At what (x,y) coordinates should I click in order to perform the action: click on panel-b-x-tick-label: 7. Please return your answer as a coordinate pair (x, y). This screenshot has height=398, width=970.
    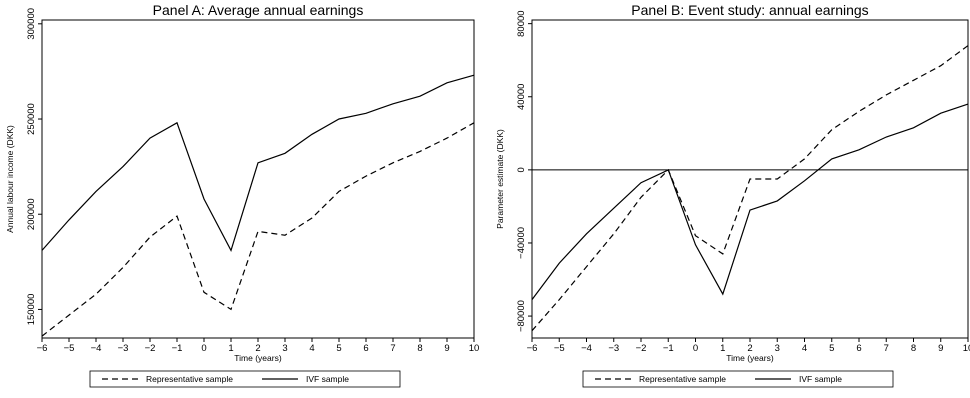
    Looking at the image, I should click on (886, 348).